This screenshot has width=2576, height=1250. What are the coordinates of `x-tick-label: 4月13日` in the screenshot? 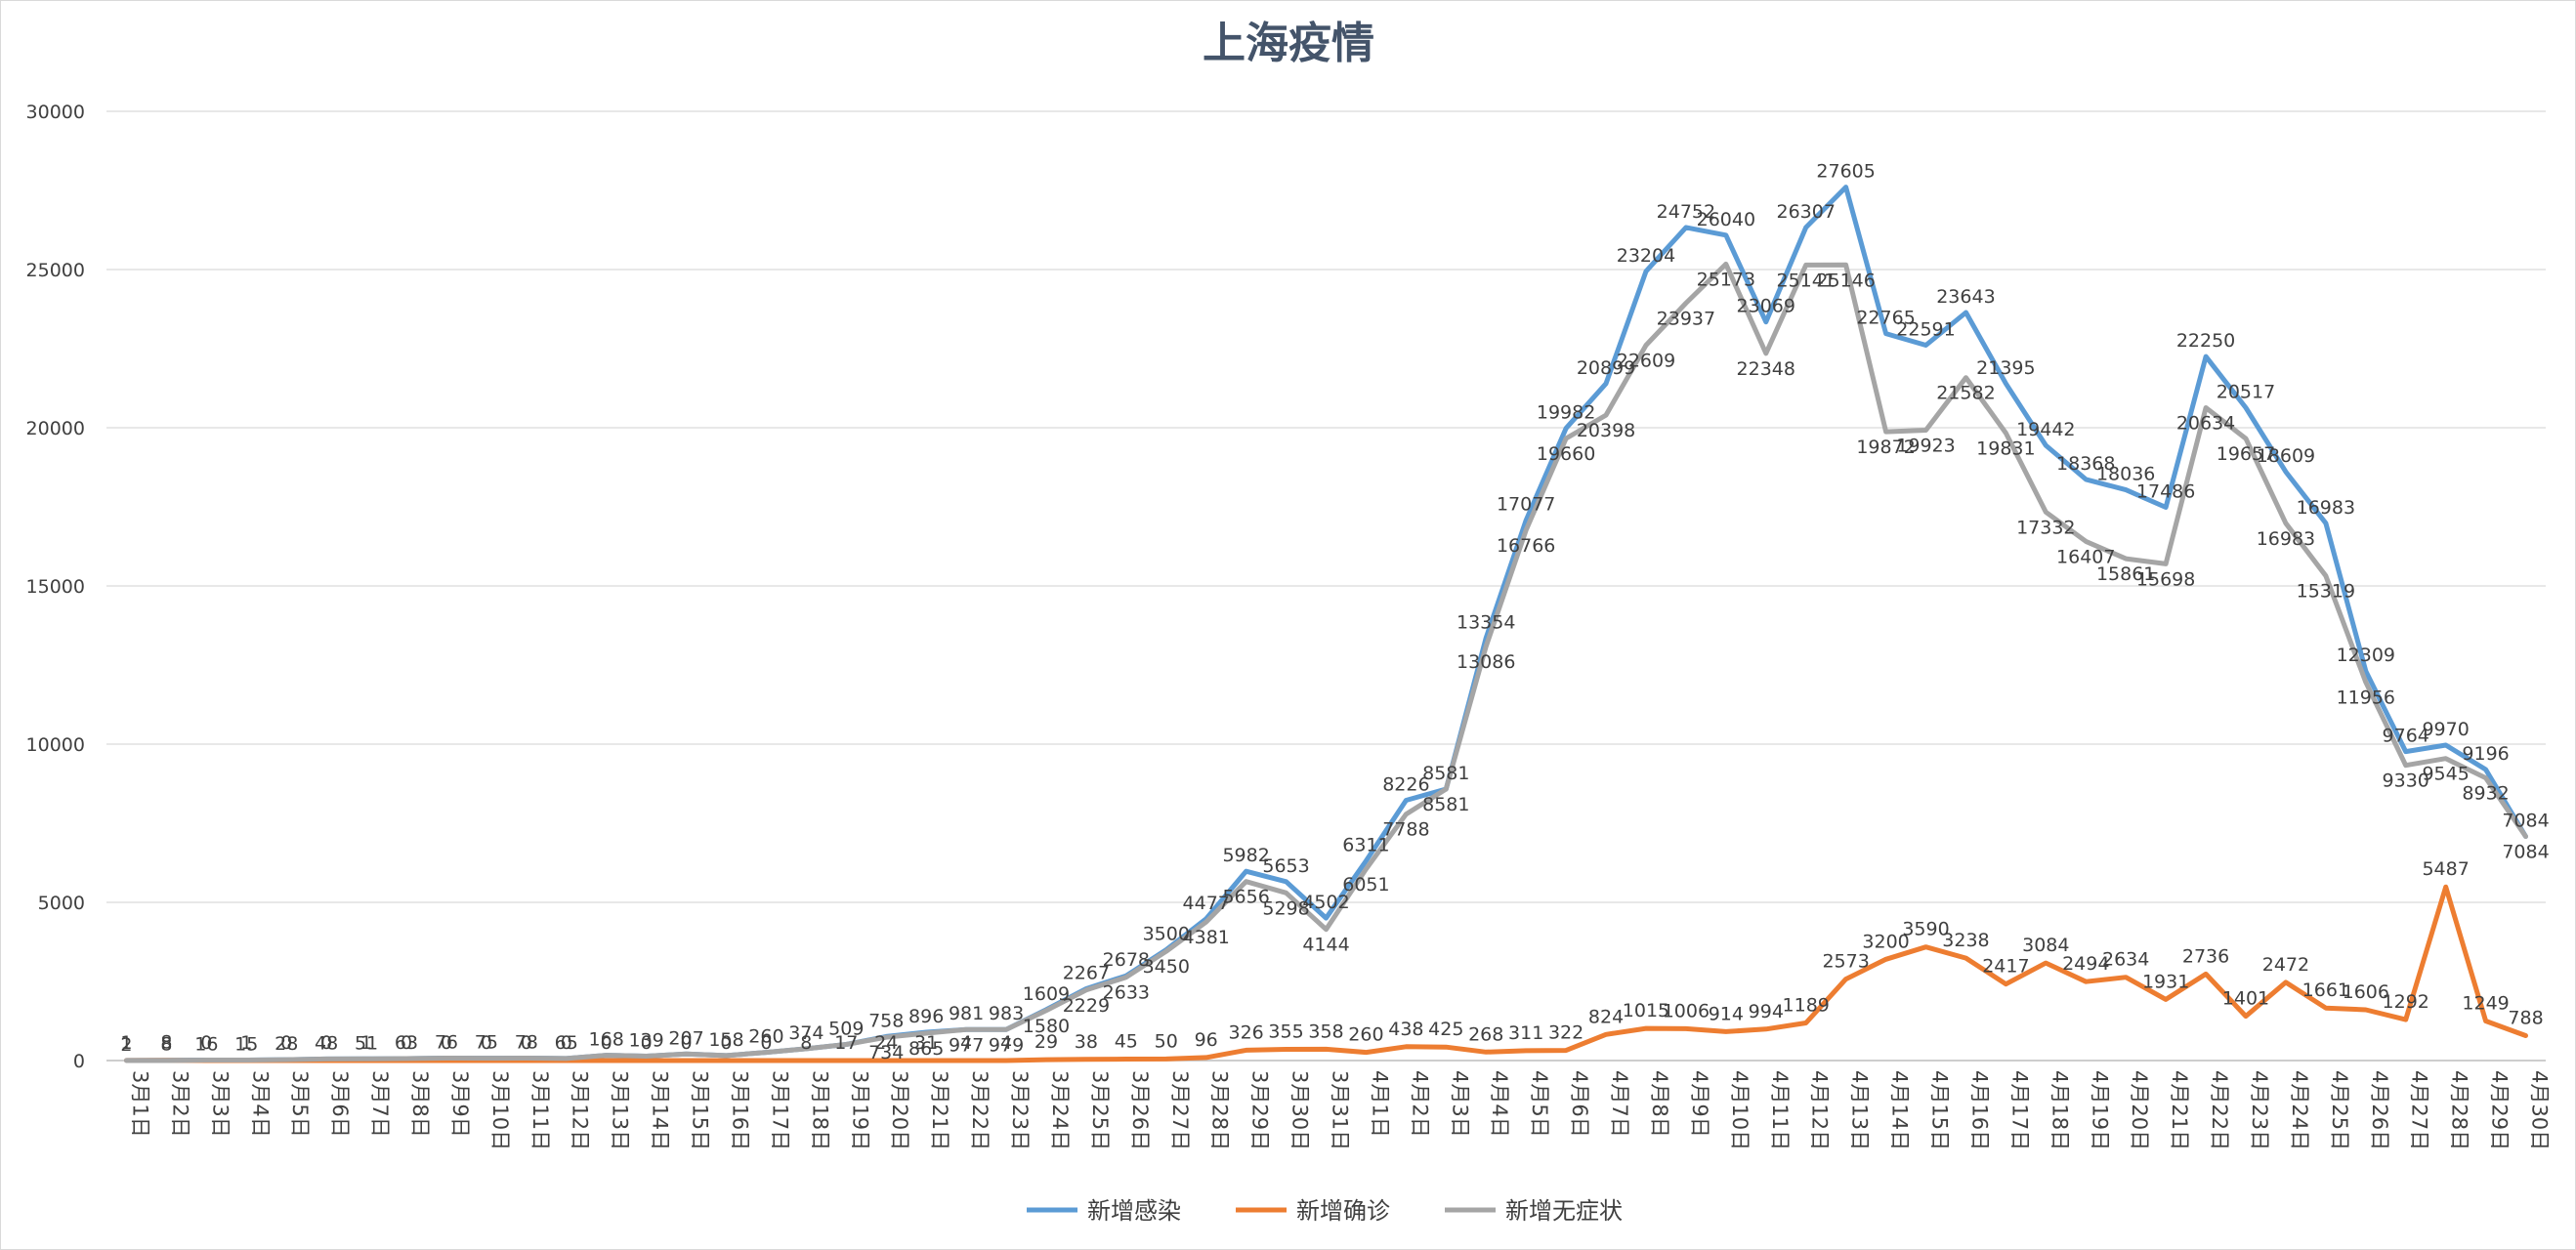 It's located at (1860, 1110).